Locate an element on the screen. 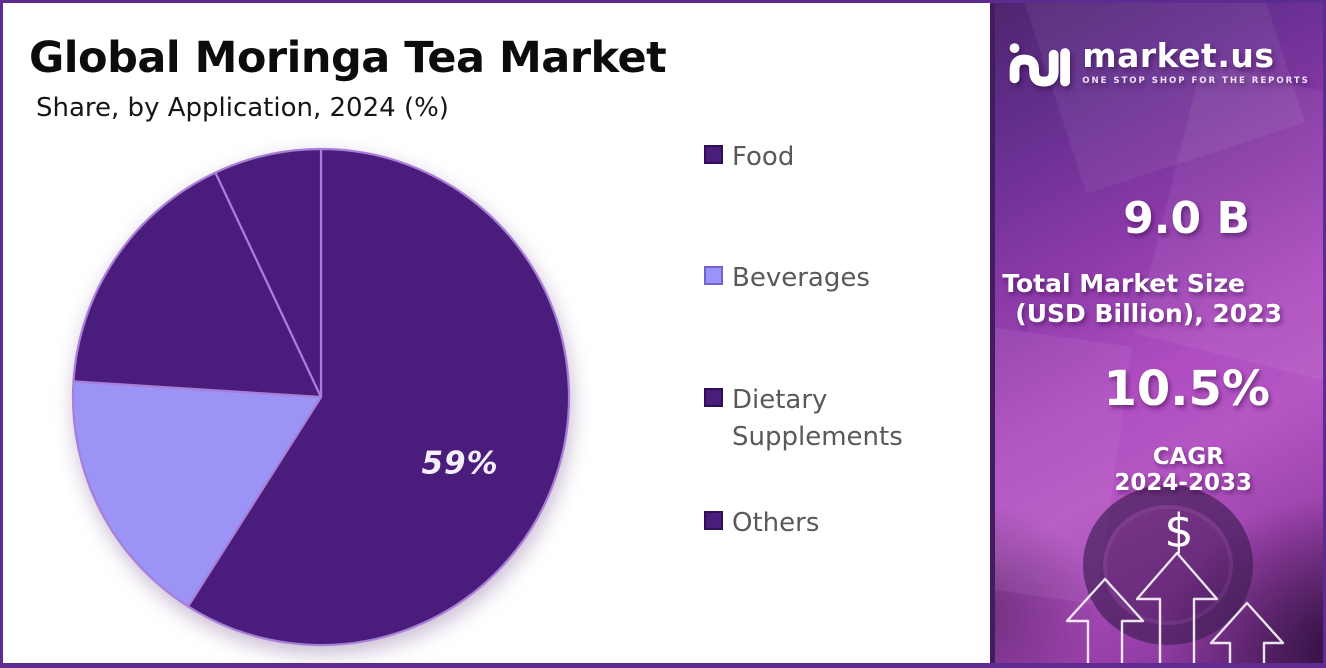 This screenshot has height=668, width=1326. pie-value-label: 59% is located at coordinates (459, 464).